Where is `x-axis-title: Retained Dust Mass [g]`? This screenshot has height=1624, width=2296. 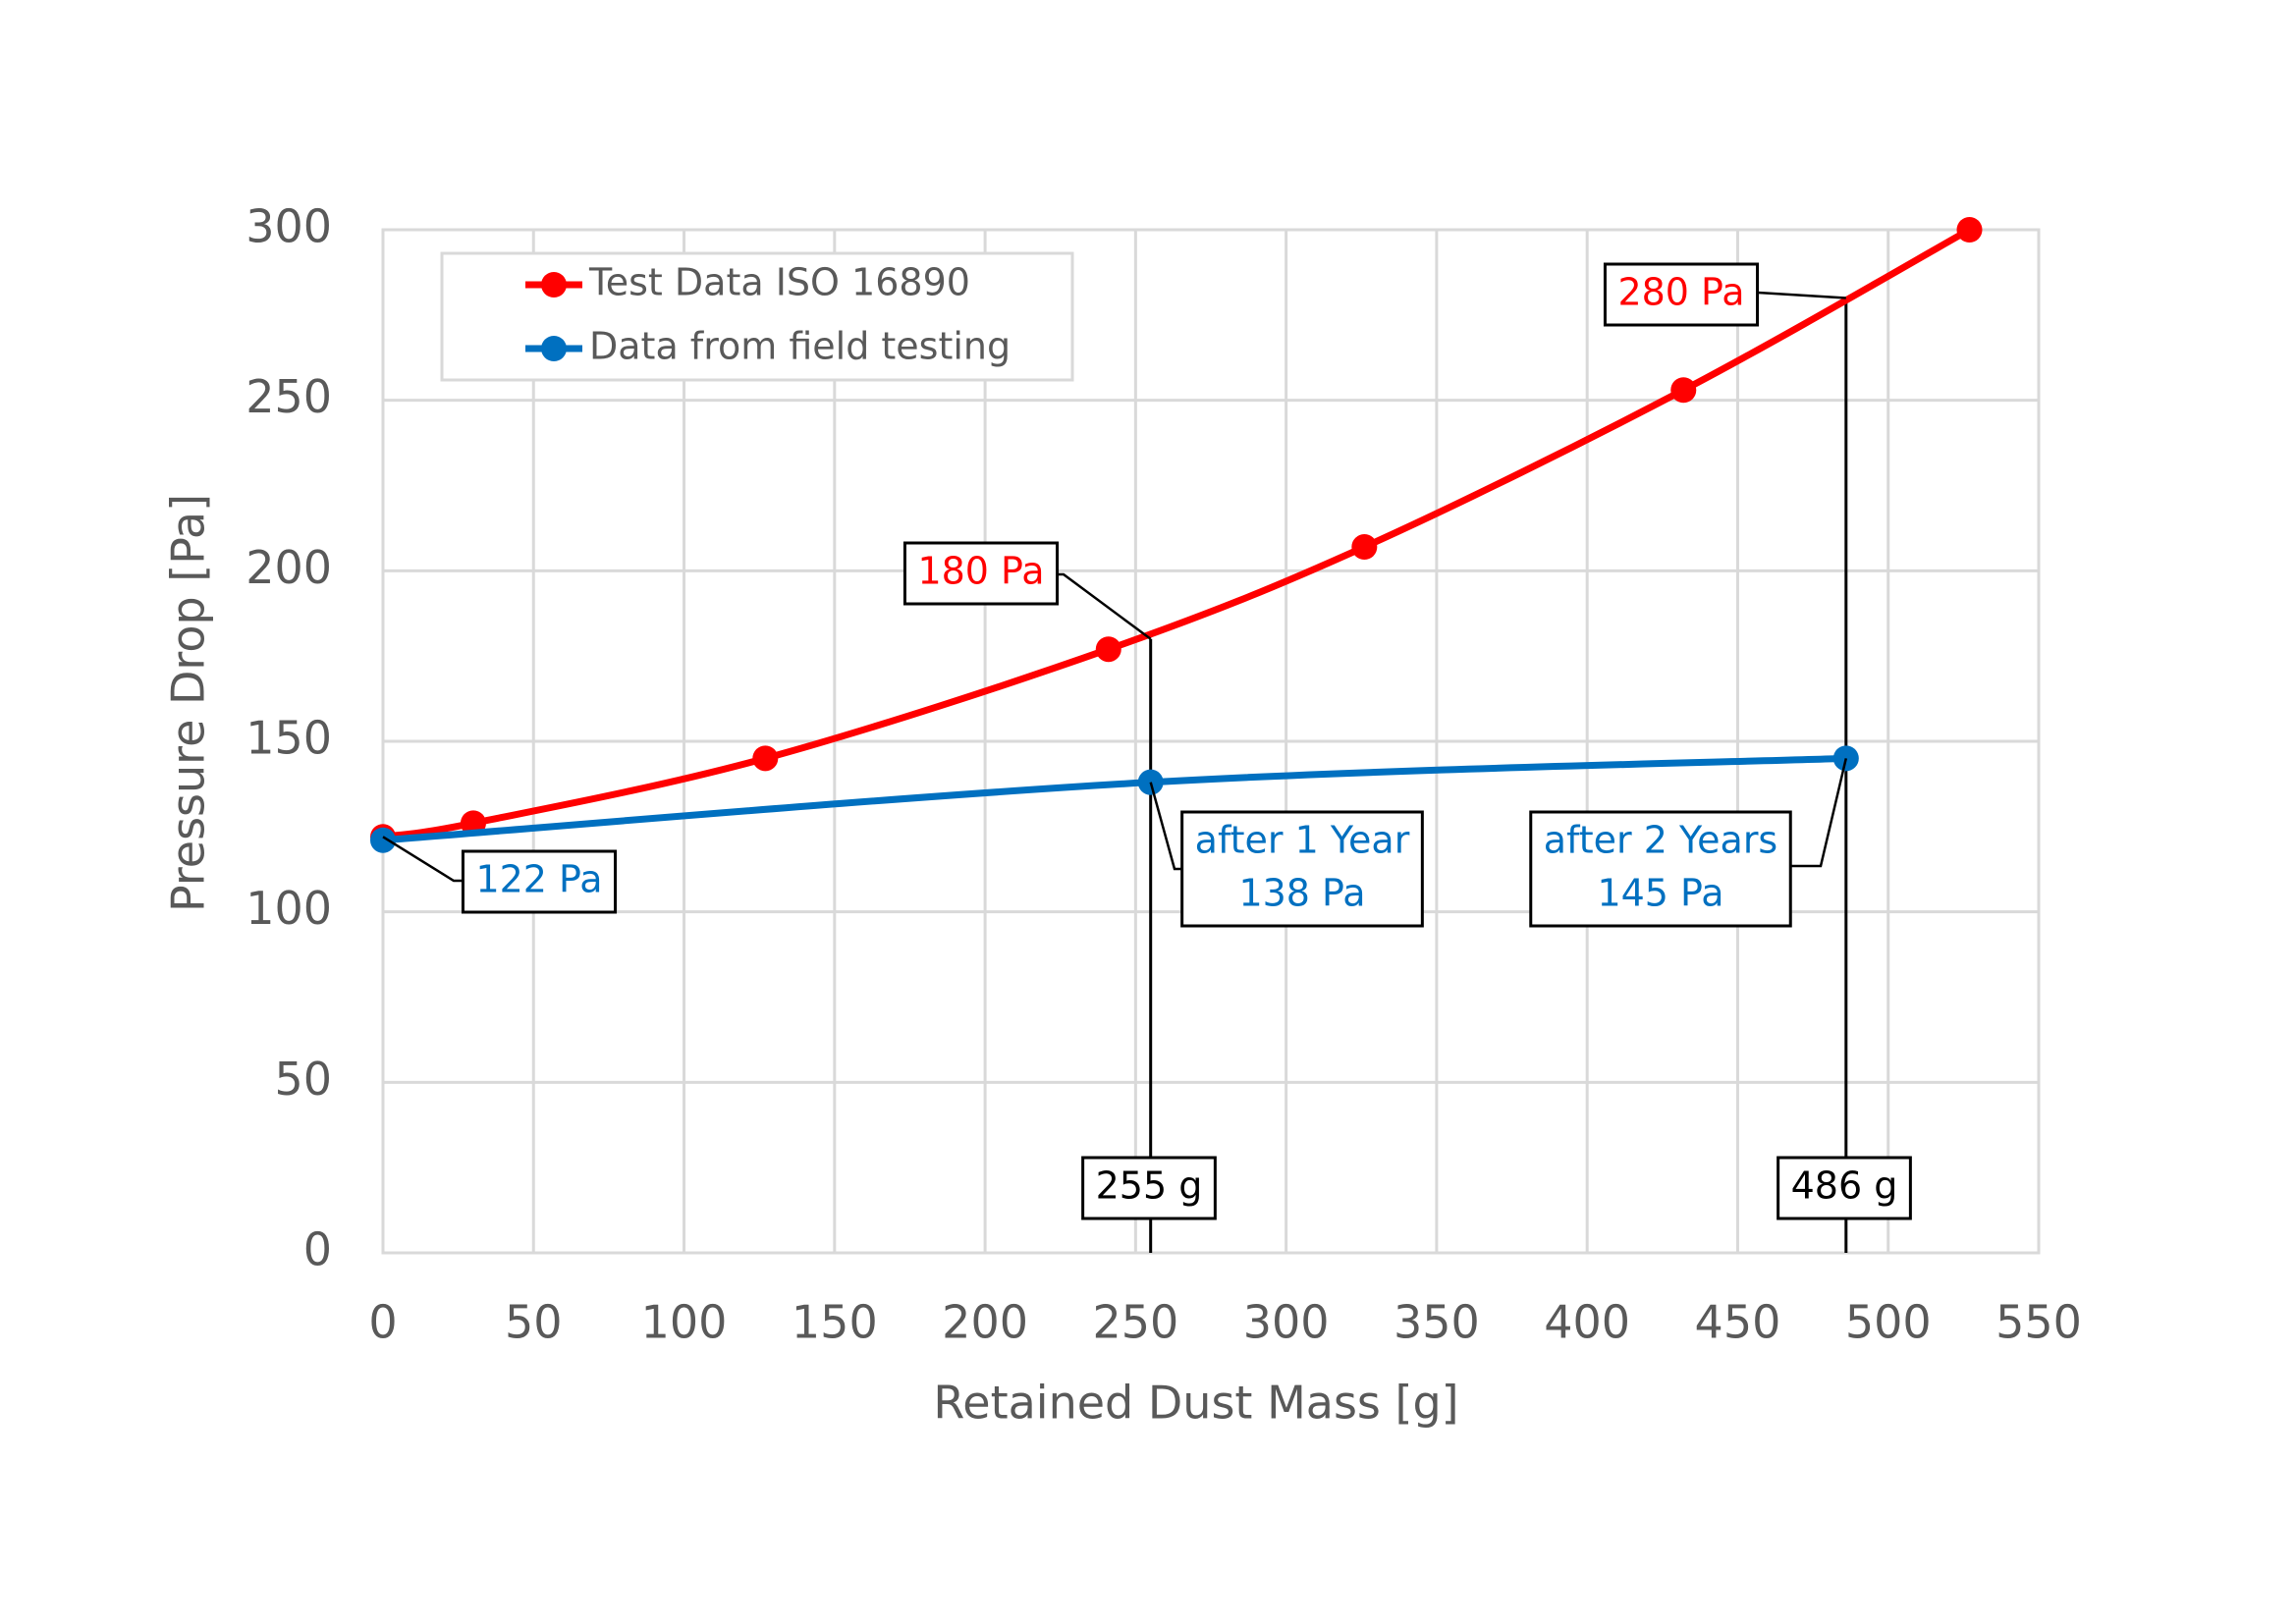
x-axis-title: Retained Dust Mass [g] is located at coordinates (1195, 1403).